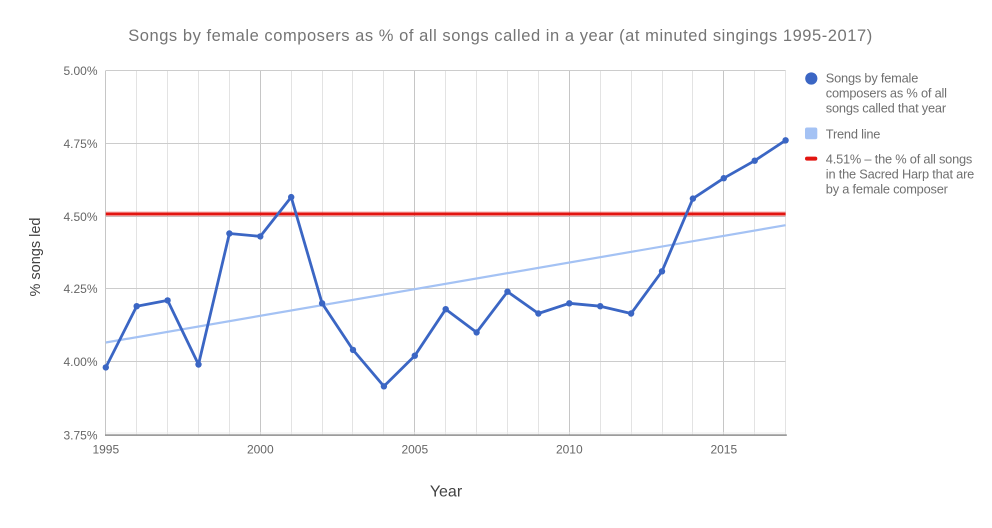 This screenshot has width=992, height=528. I want to click on svg-text: 4.25%, so click(80, 289).